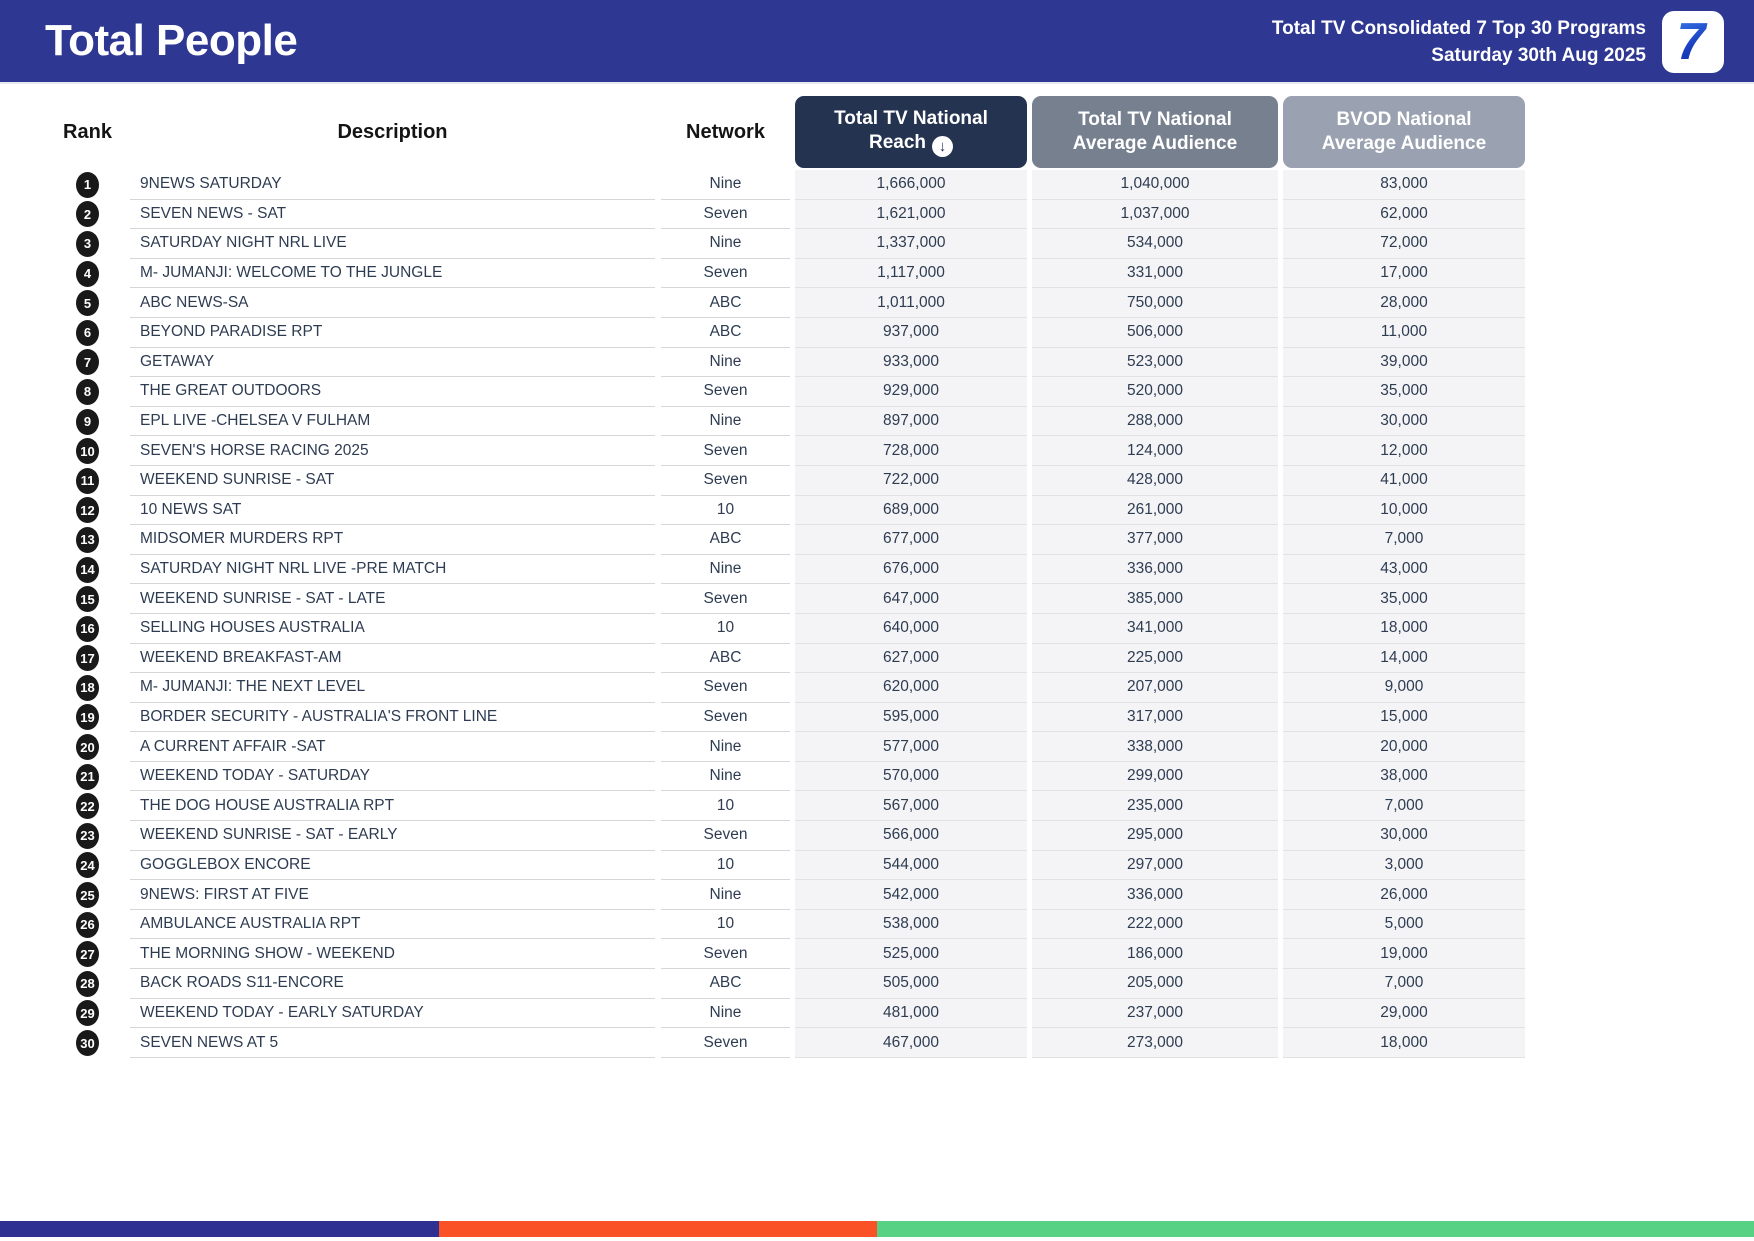 The height and width of the screenshot is (1241, 1754). Describe the element at coordinates (87, 303) in the screenshot. I see `rank-badge: 5` at that location.